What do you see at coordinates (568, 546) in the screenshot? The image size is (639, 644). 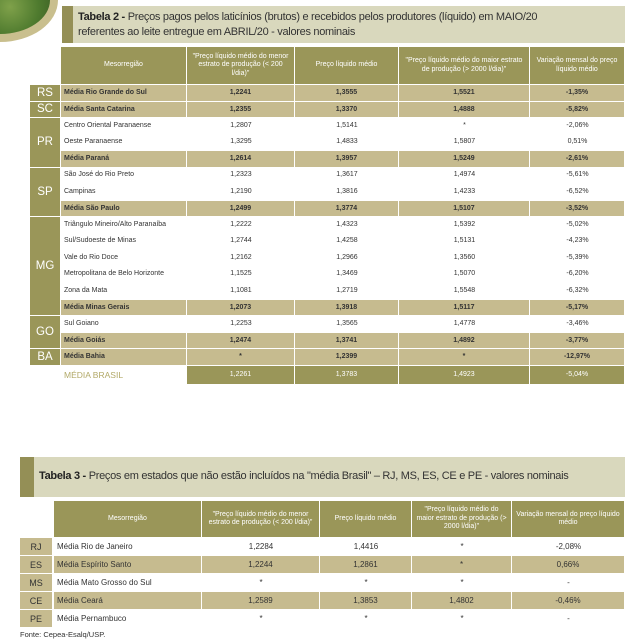 I see `value-cell: -2,08%` at bounding box center [568, 546].